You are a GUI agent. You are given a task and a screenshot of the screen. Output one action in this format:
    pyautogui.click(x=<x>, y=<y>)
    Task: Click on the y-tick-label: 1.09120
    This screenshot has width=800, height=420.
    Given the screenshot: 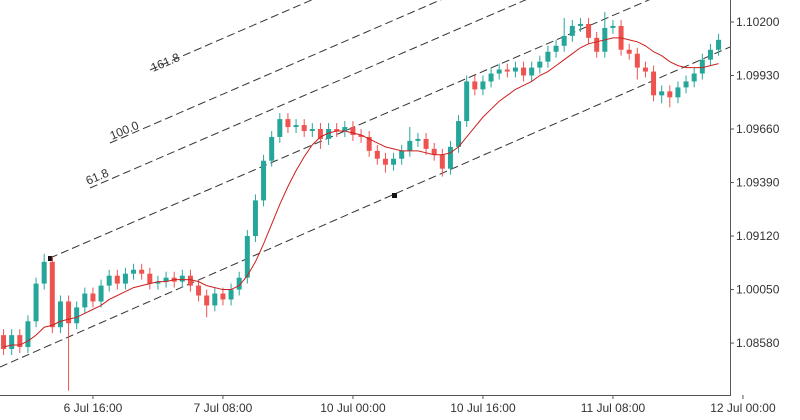 What is the action you would take?
    pyautogui.click(x=758, y=236)
    